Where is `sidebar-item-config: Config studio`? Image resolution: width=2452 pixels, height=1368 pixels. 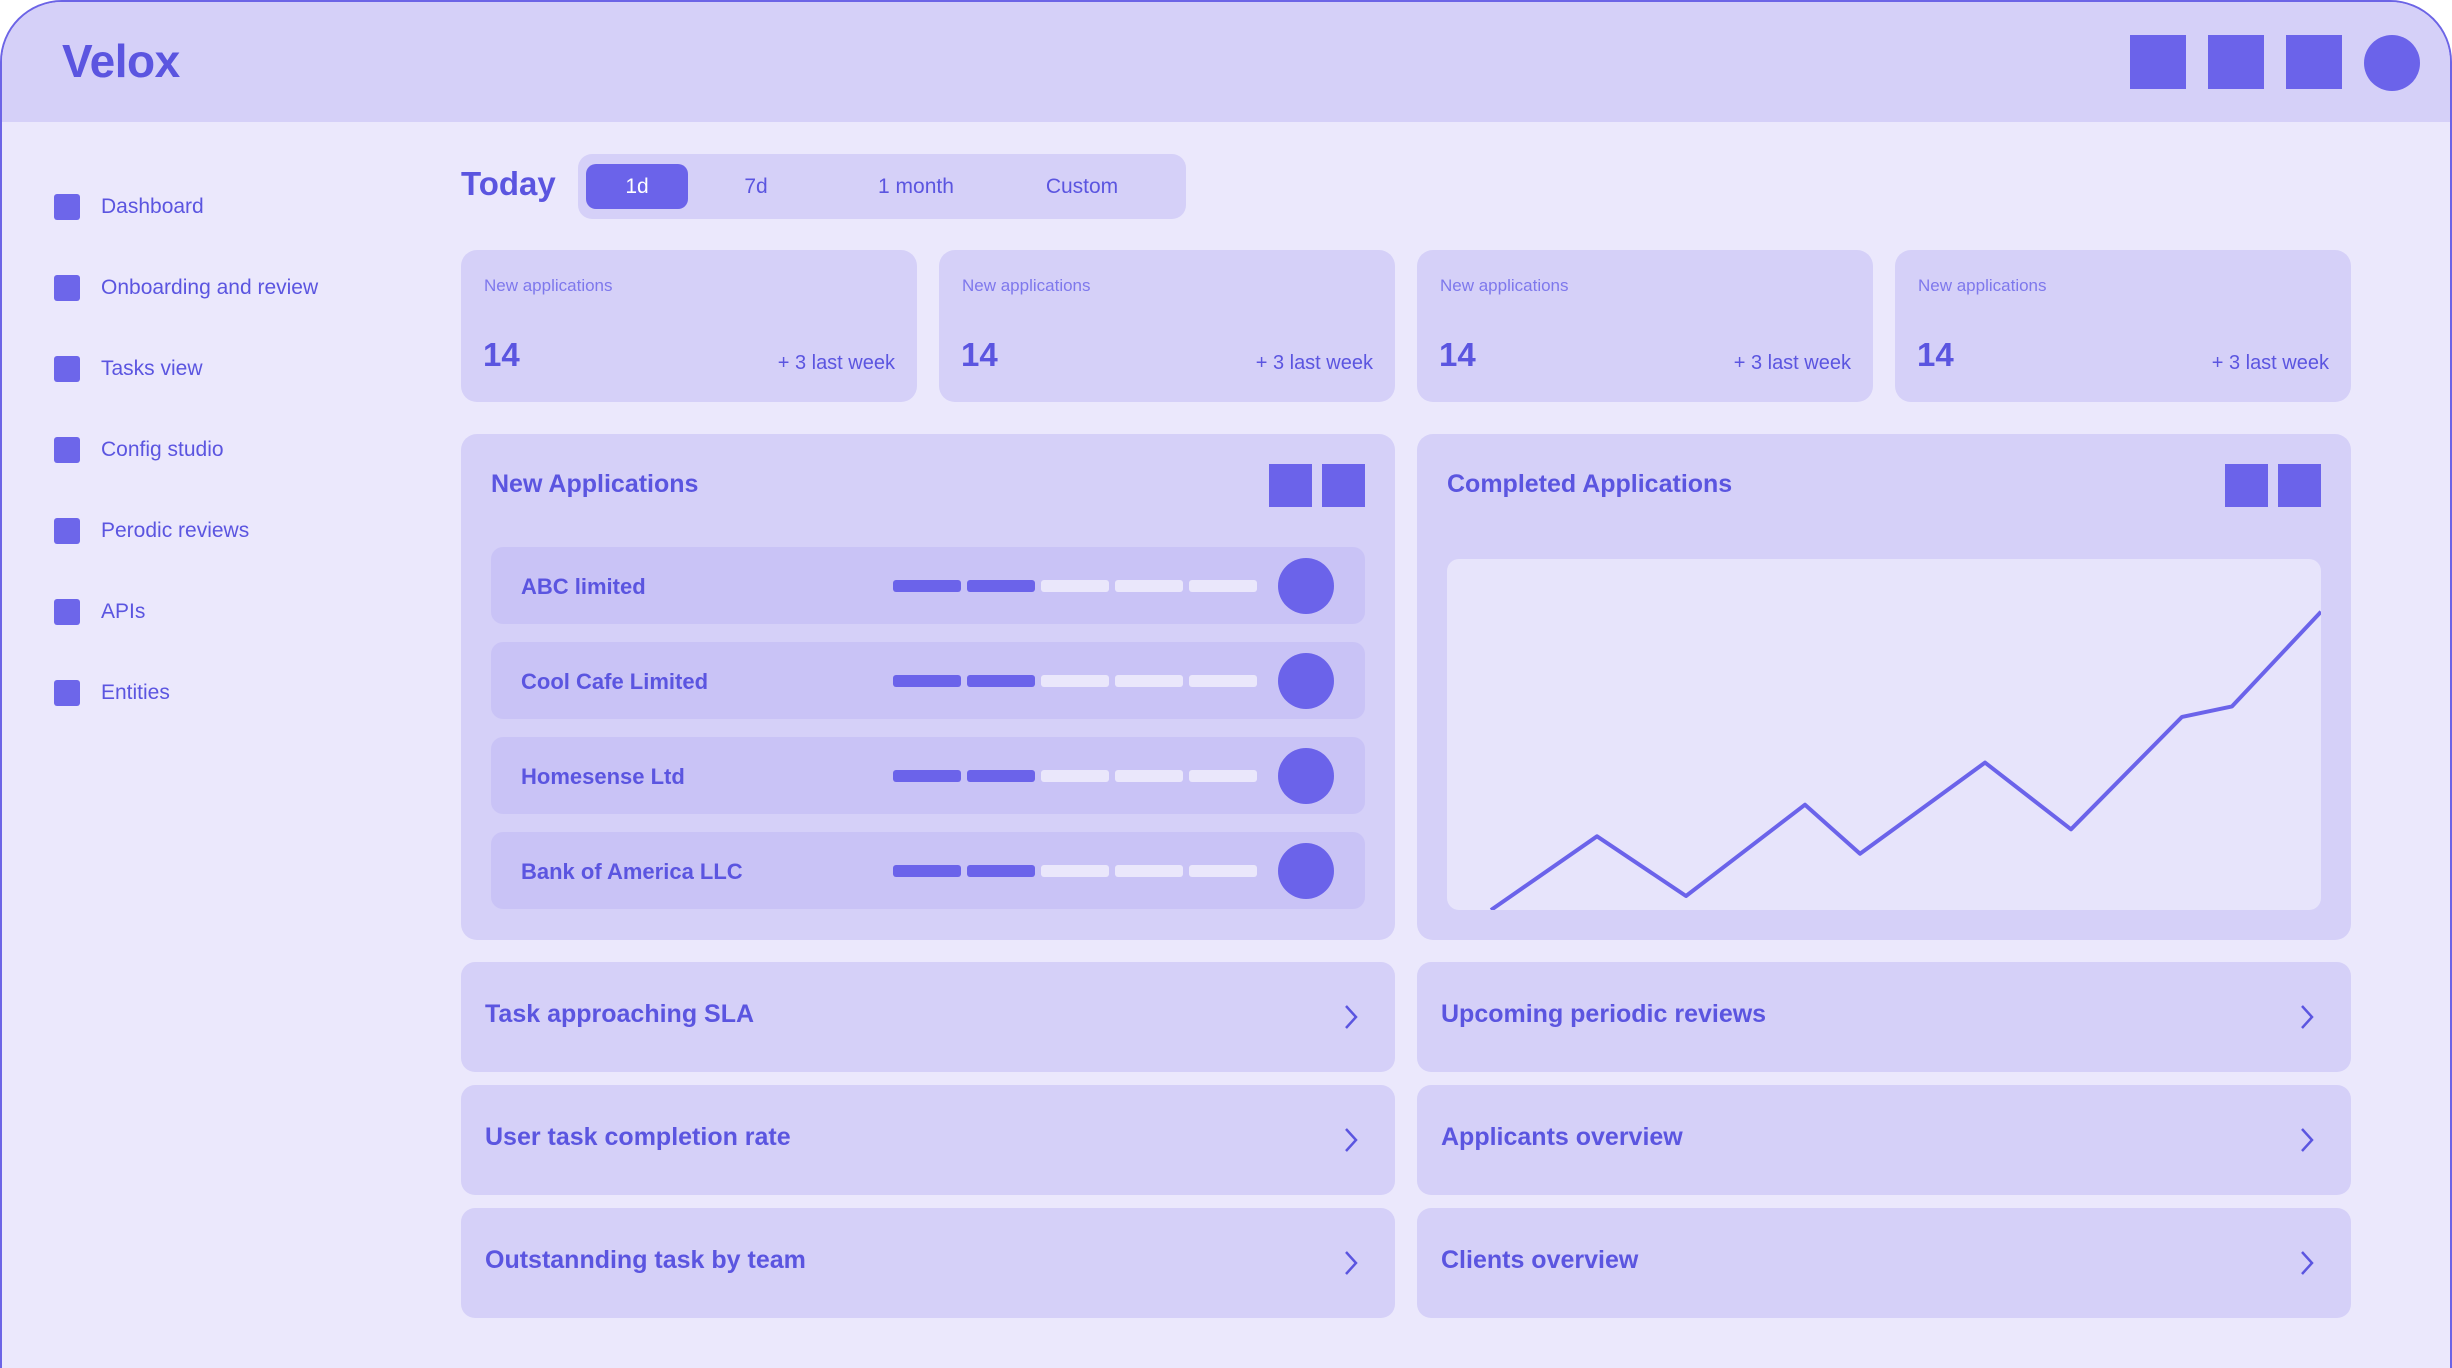
sidebar-item-config: Config studio is located at coordinates (186, 449).